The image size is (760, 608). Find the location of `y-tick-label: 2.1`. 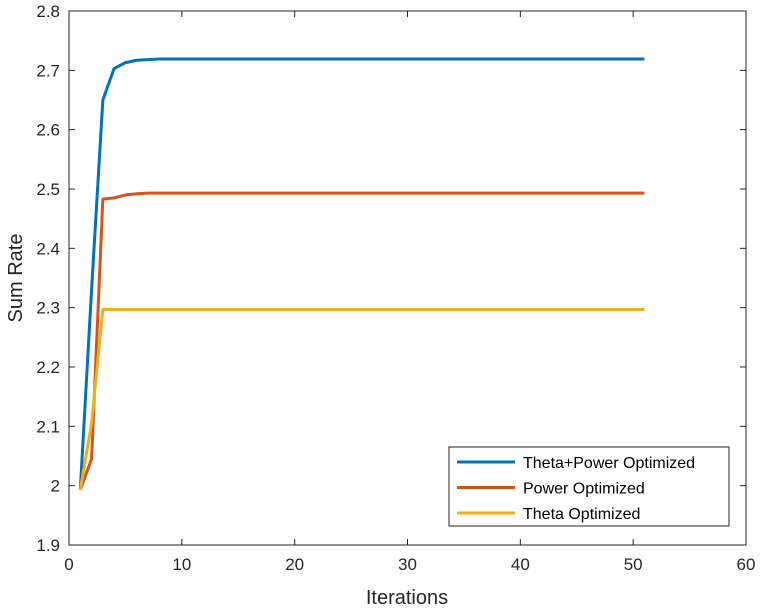

y-tick-label: 2.1 is located at coordinates (48, 426).